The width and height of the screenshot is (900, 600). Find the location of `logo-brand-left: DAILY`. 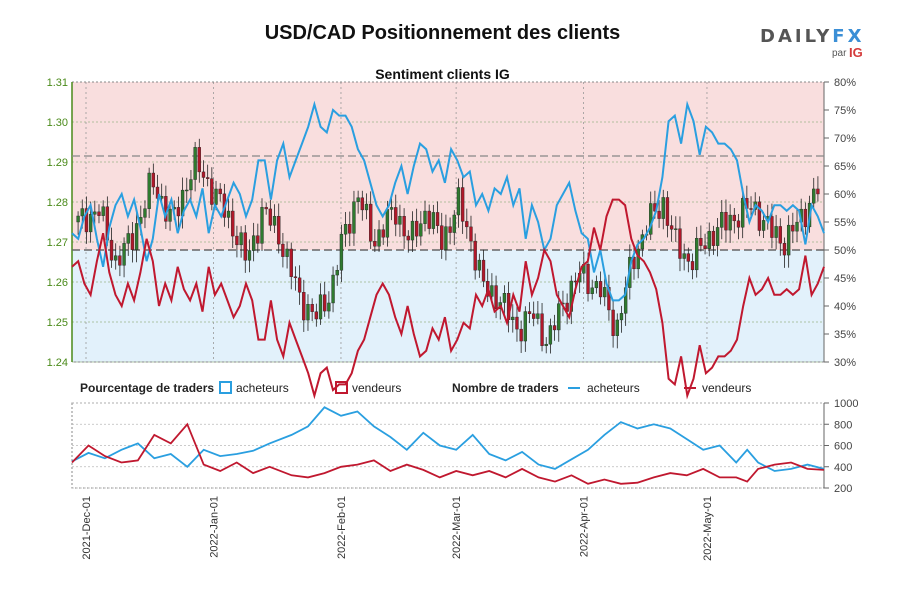

logo-brand-left: DAILY is located at coordinates (796, 36).